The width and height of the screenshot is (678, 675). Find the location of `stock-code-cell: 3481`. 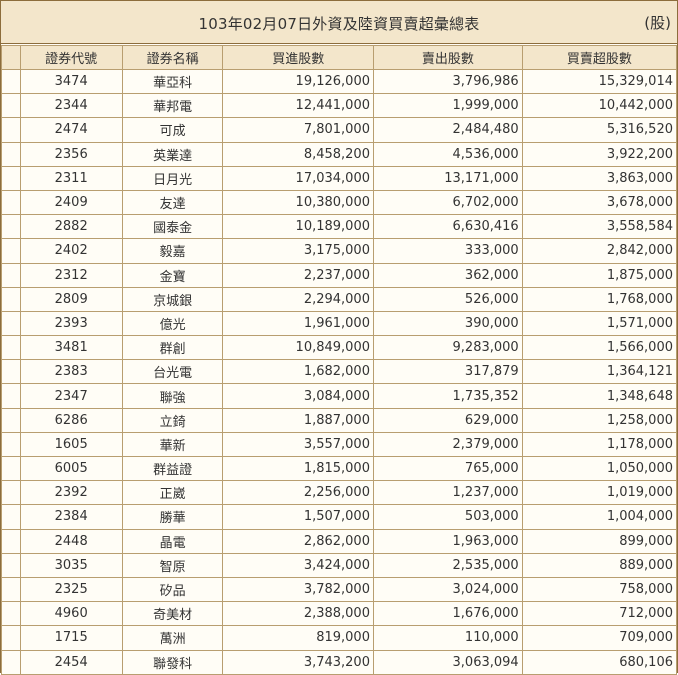

stock-code-cell: 3481 is located at coordinates (71, 348).